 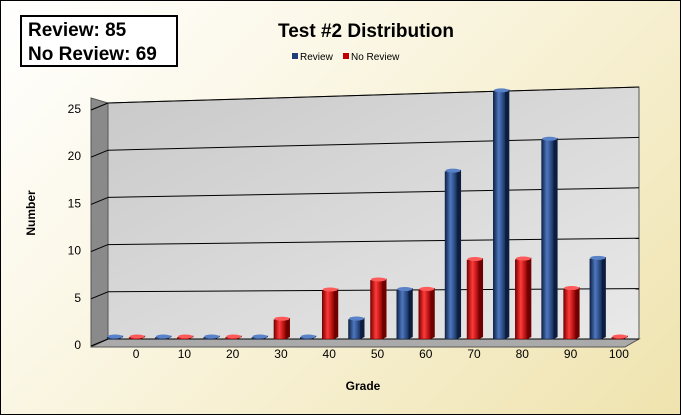 I want to click on y-axis-title: Number, so click(x=31, y=213).